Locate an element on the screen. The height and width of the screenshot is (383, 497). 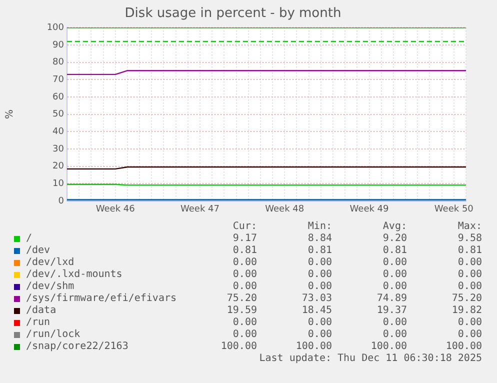
x-tick-label: Week 47 is located at coordinates (200, 209).